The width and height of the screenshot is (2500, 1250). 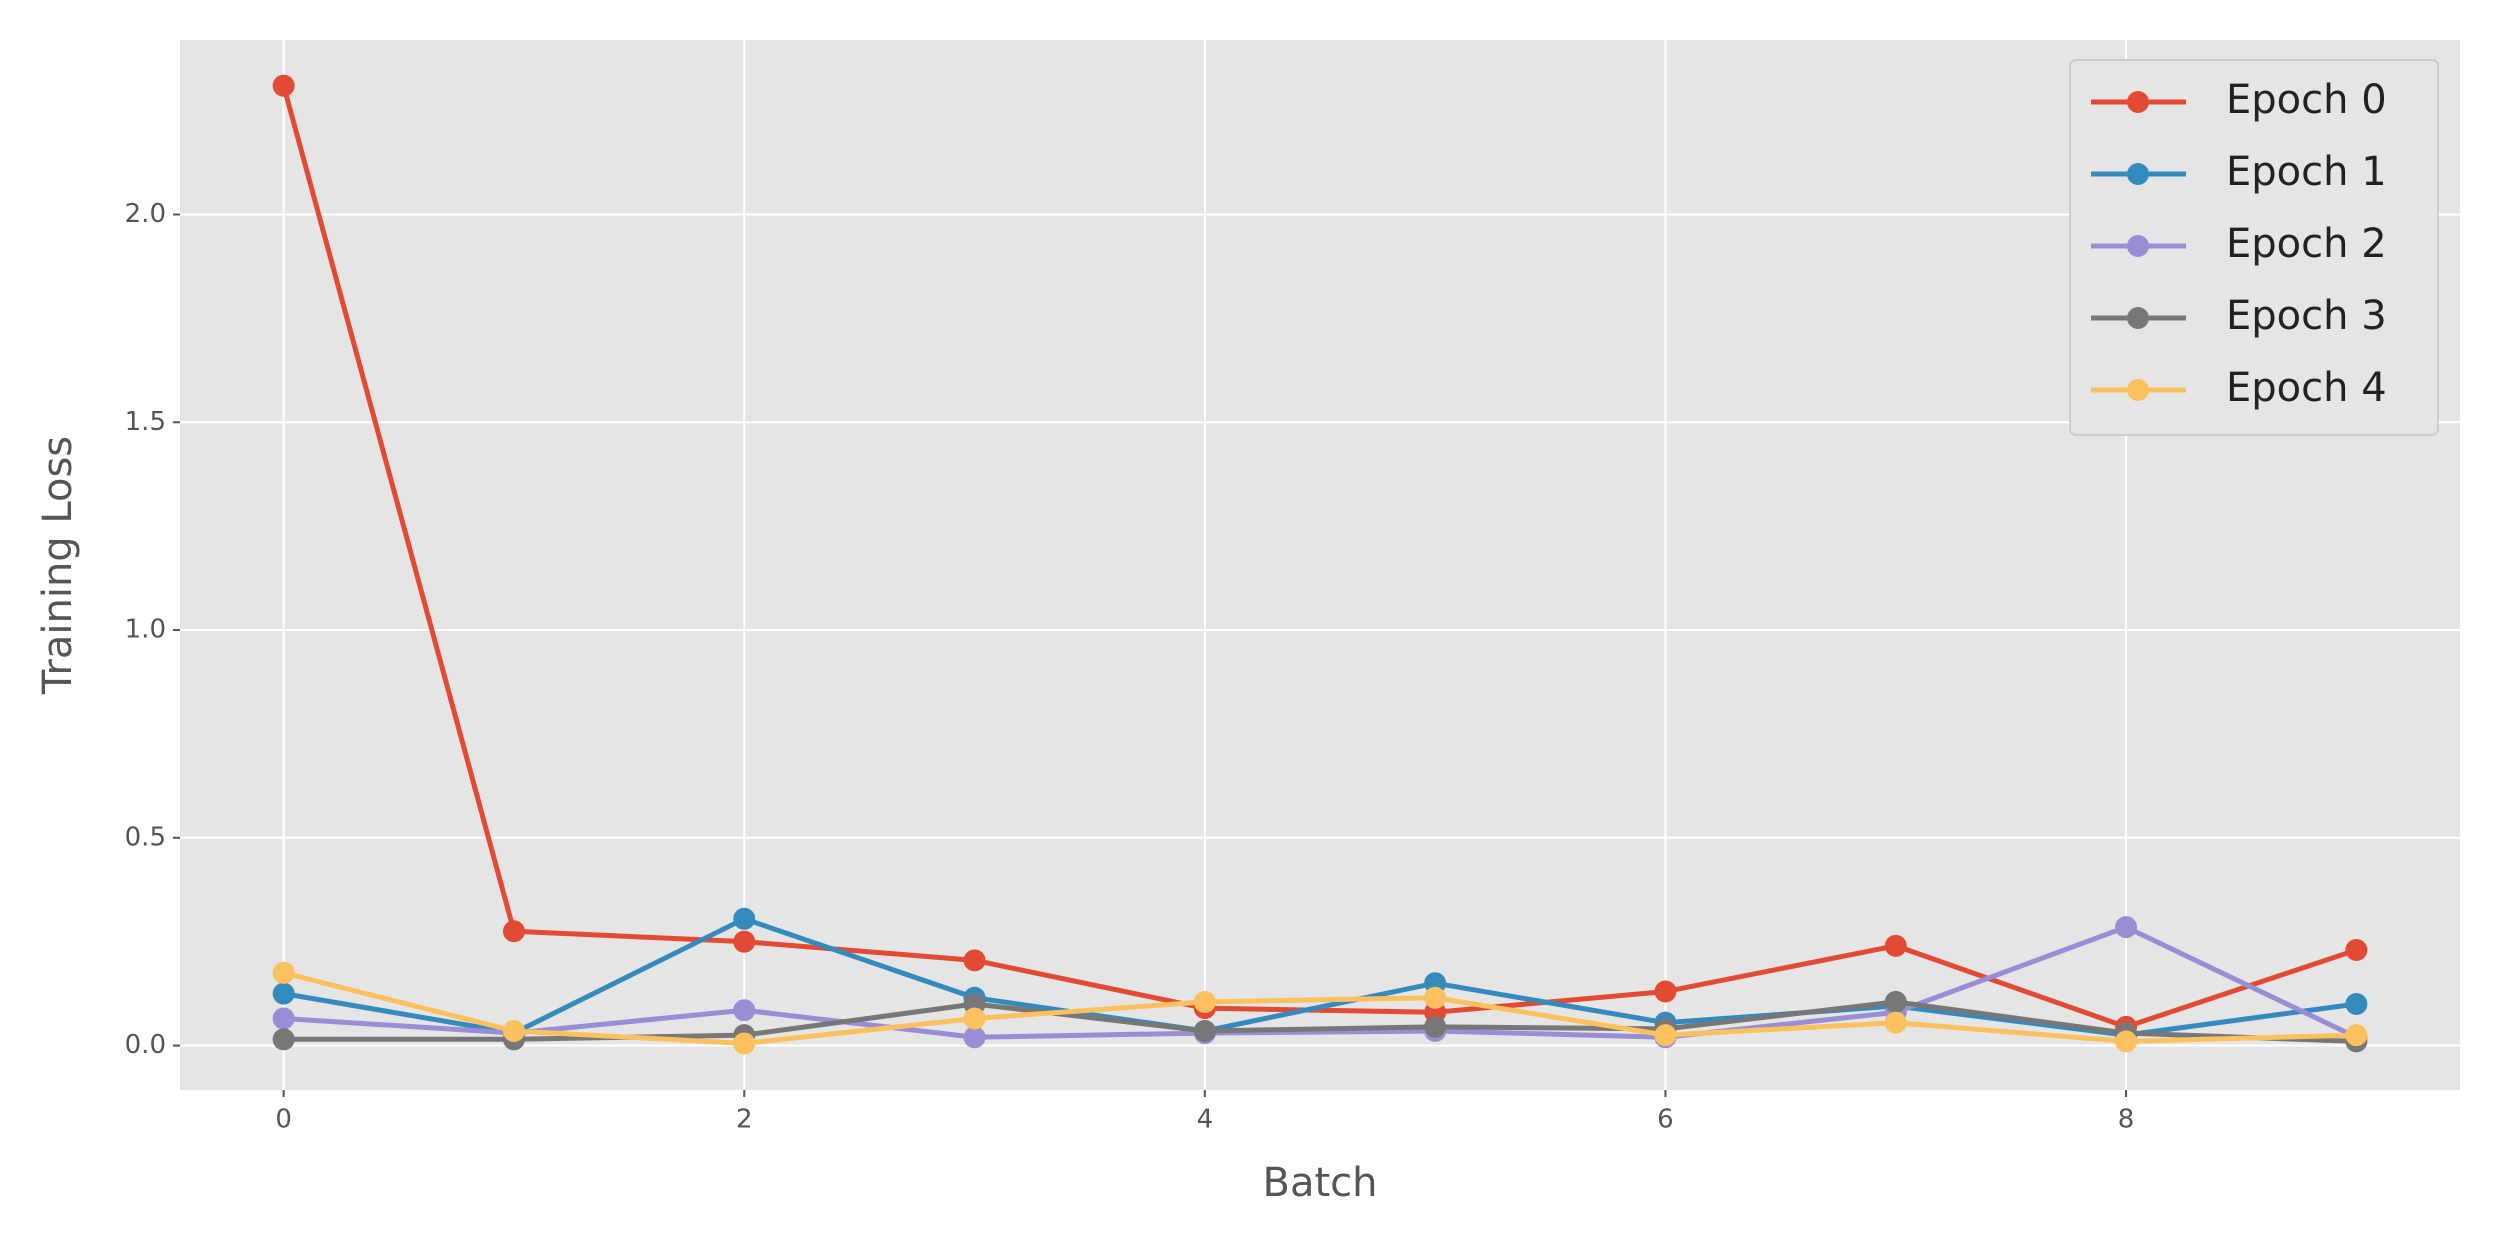 What do you see at coordinates (1320, 1183) in the screenshot?
I see `x-axis-label: Batch` at bounding box center [1320, 1183].